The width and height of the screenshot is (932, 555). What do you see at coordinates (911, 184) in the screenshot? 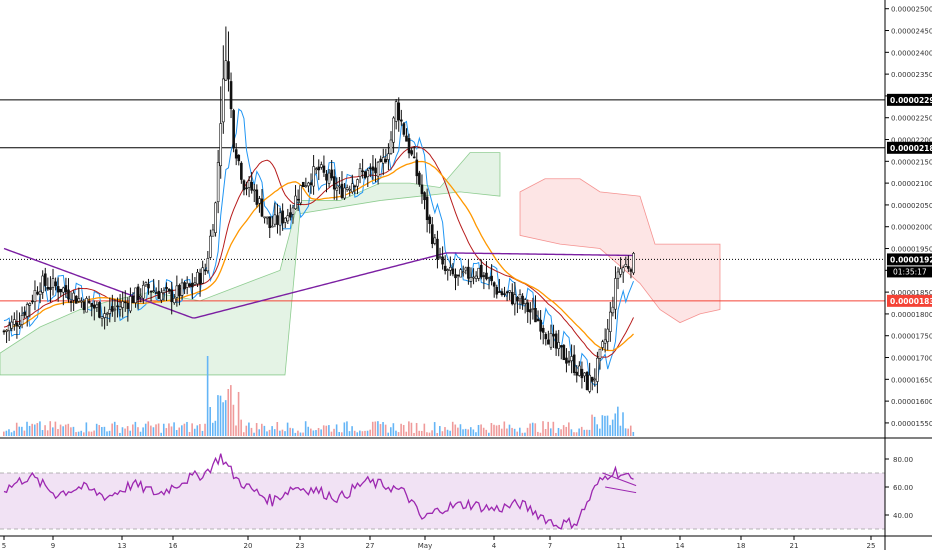
I see `price-tick-label: 0.00002100` at bounding box center [911, 184].